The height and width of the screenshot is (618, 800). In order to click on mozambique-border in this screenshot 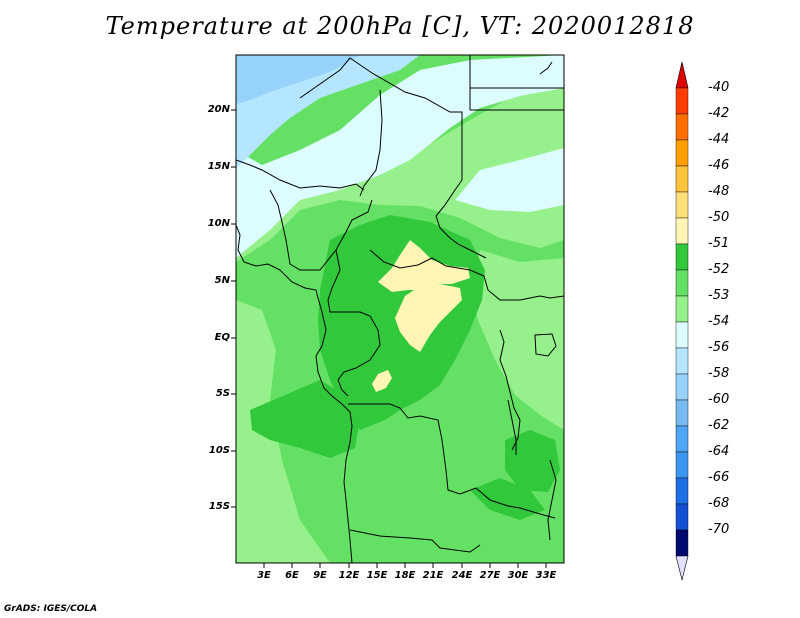, I will do `click(552, 500)`.